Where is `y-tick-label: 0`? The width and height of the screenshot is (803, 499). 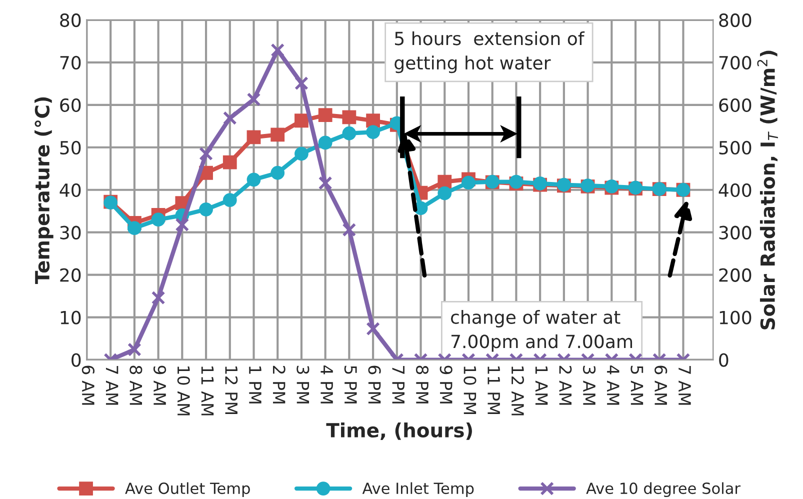 y-tick-label: 0 is located at coordinates (76, 360).